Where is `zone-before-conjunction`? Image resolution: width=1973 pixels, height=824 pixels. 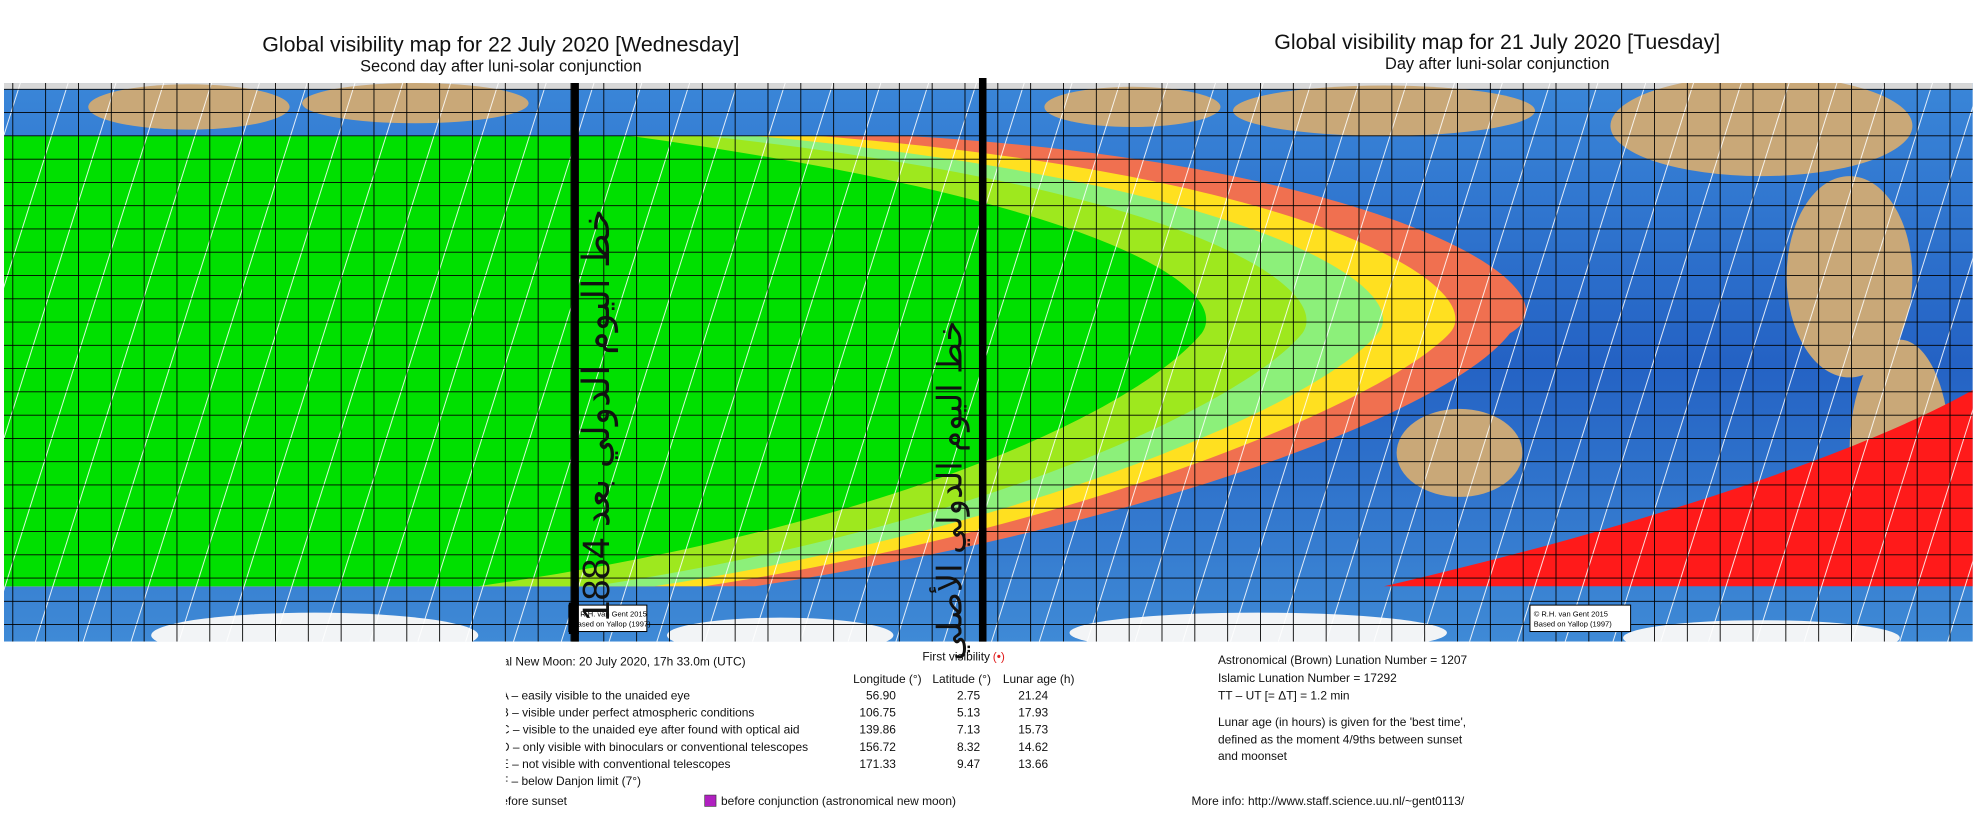
zone-before-conjunction is located at coordinates (1678, 488).